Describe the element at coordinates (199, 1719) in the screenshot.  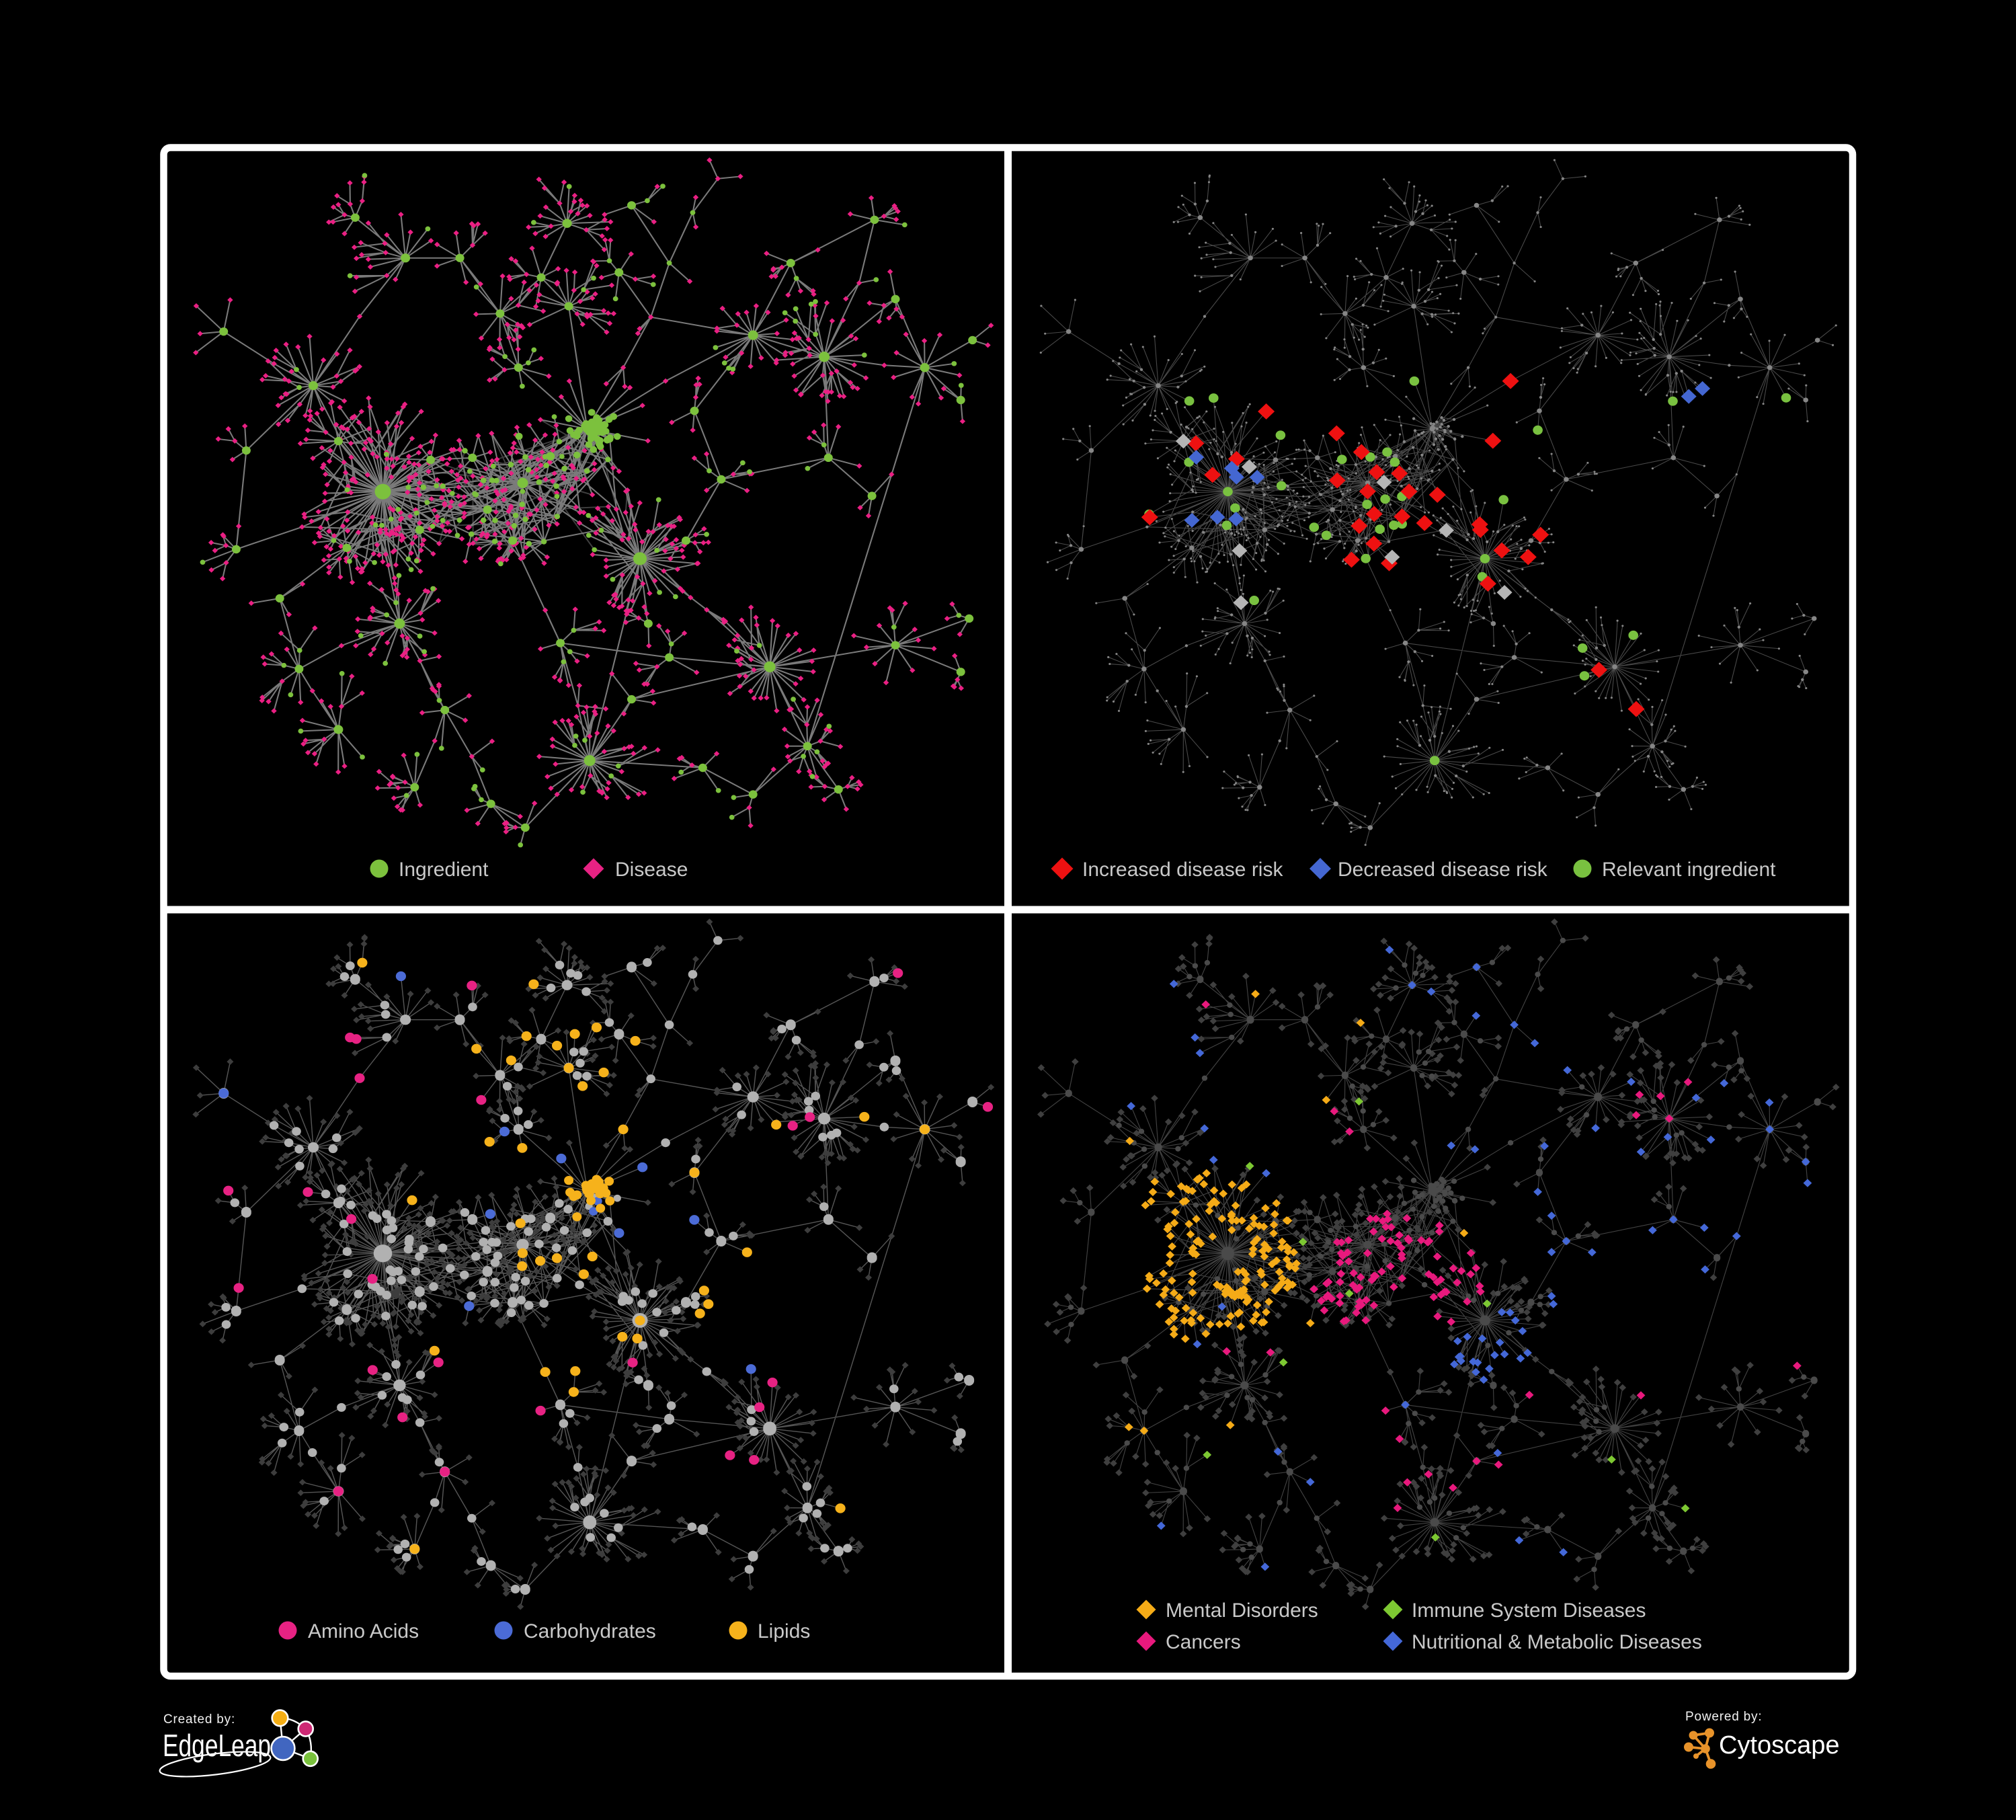
I see `svg-text: Created by:` at that location.